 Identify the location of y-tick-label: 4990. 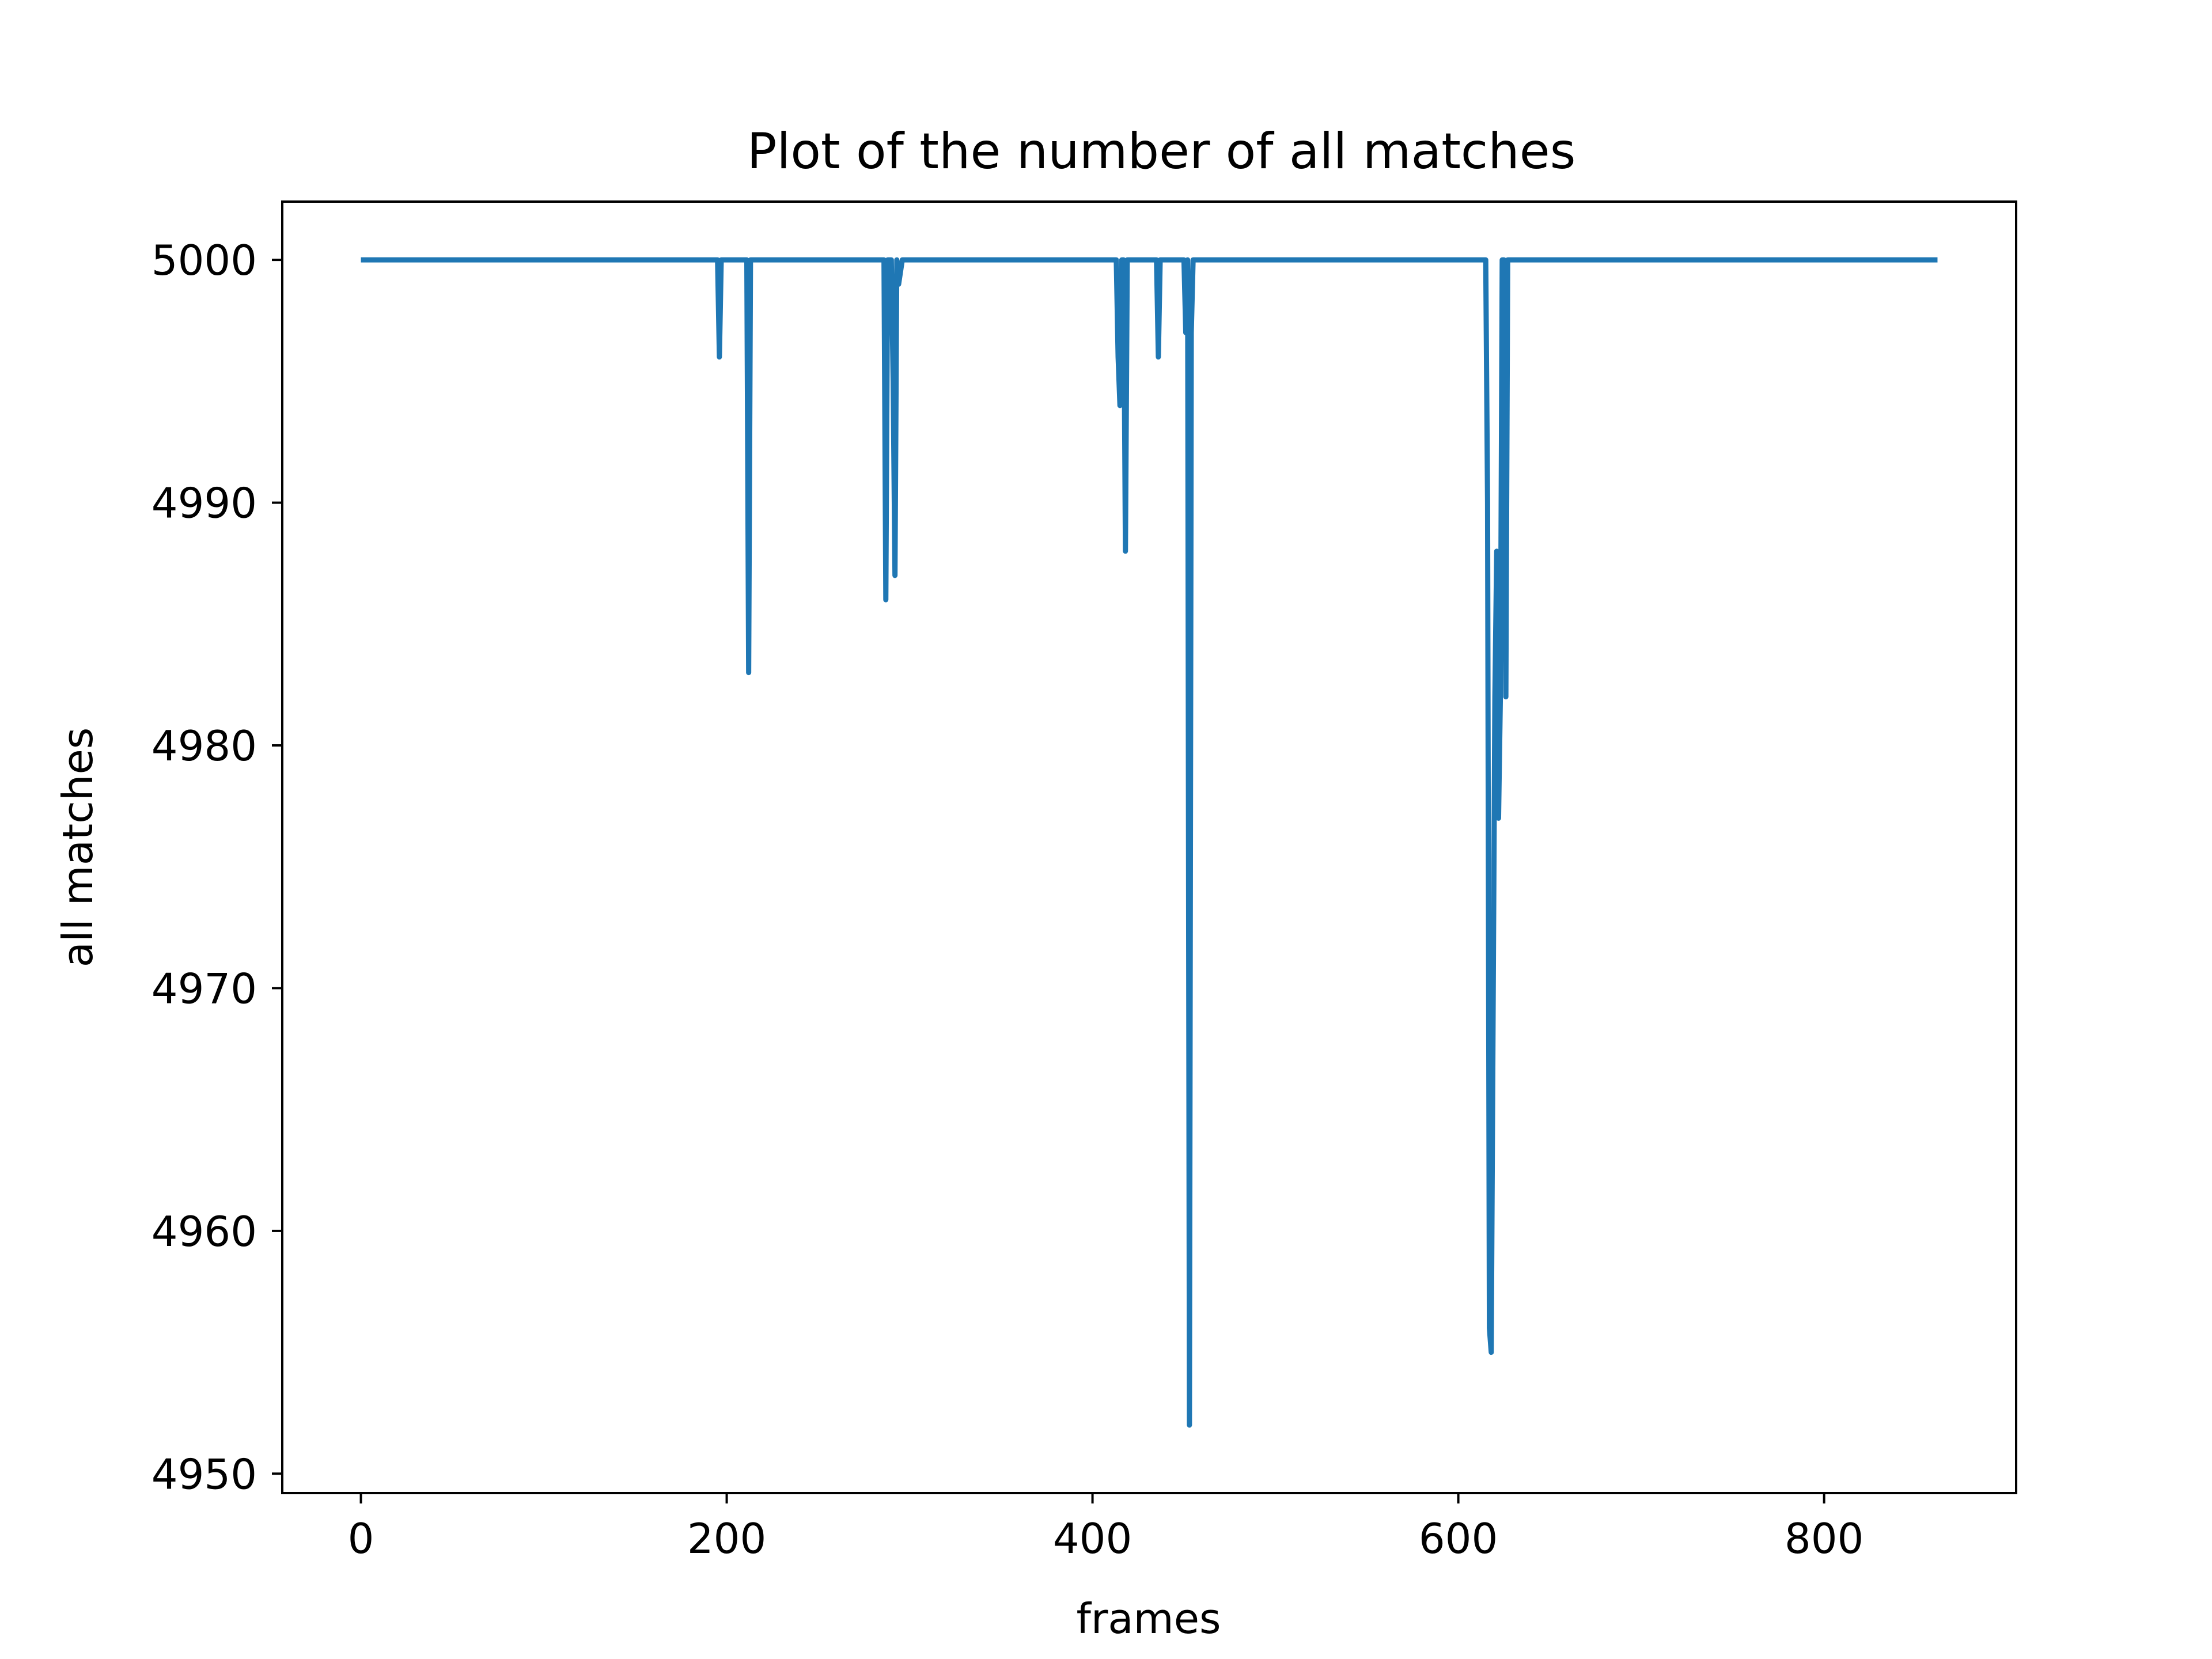
(204, 503).